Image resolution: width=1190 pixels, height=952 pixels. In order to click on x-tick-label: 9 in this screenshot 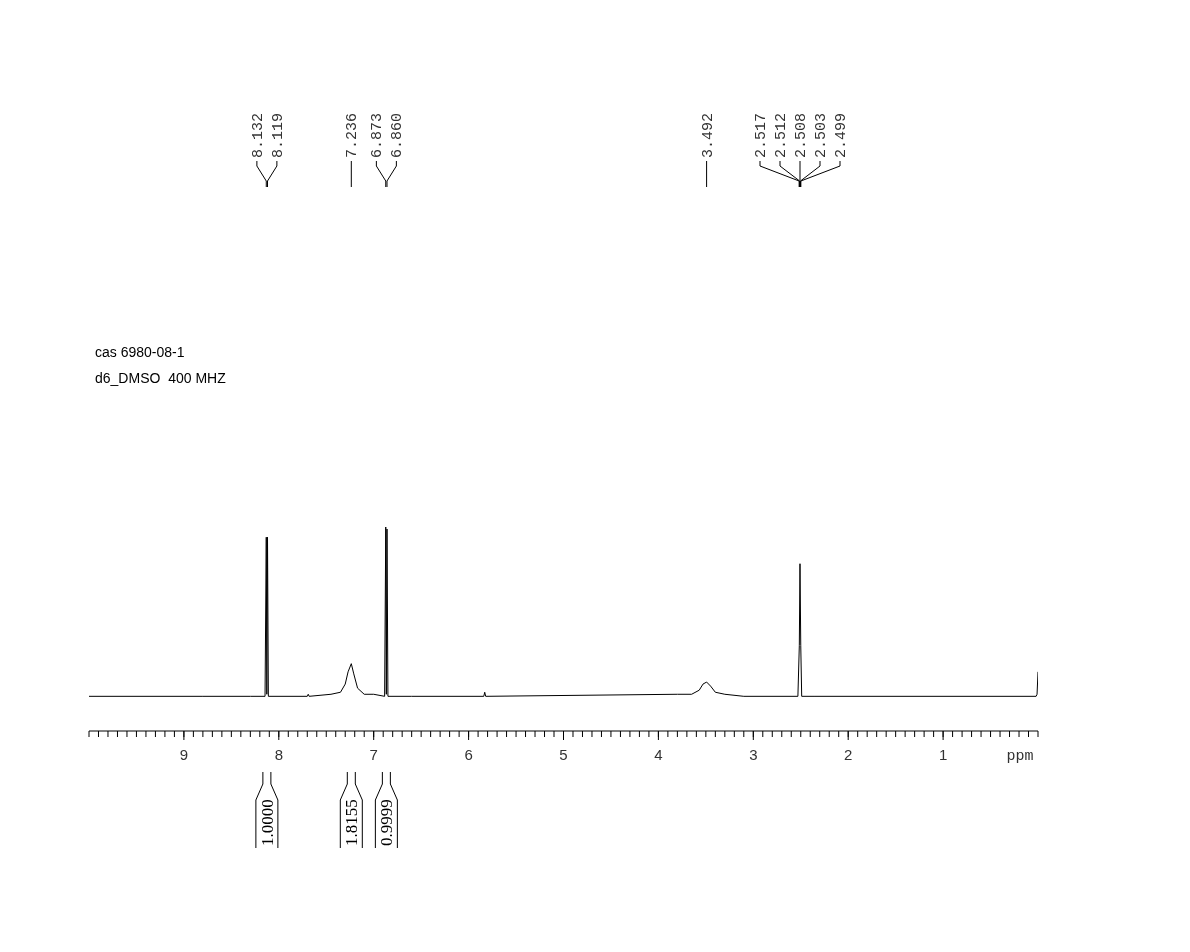, I will do `click(184, 754)`.